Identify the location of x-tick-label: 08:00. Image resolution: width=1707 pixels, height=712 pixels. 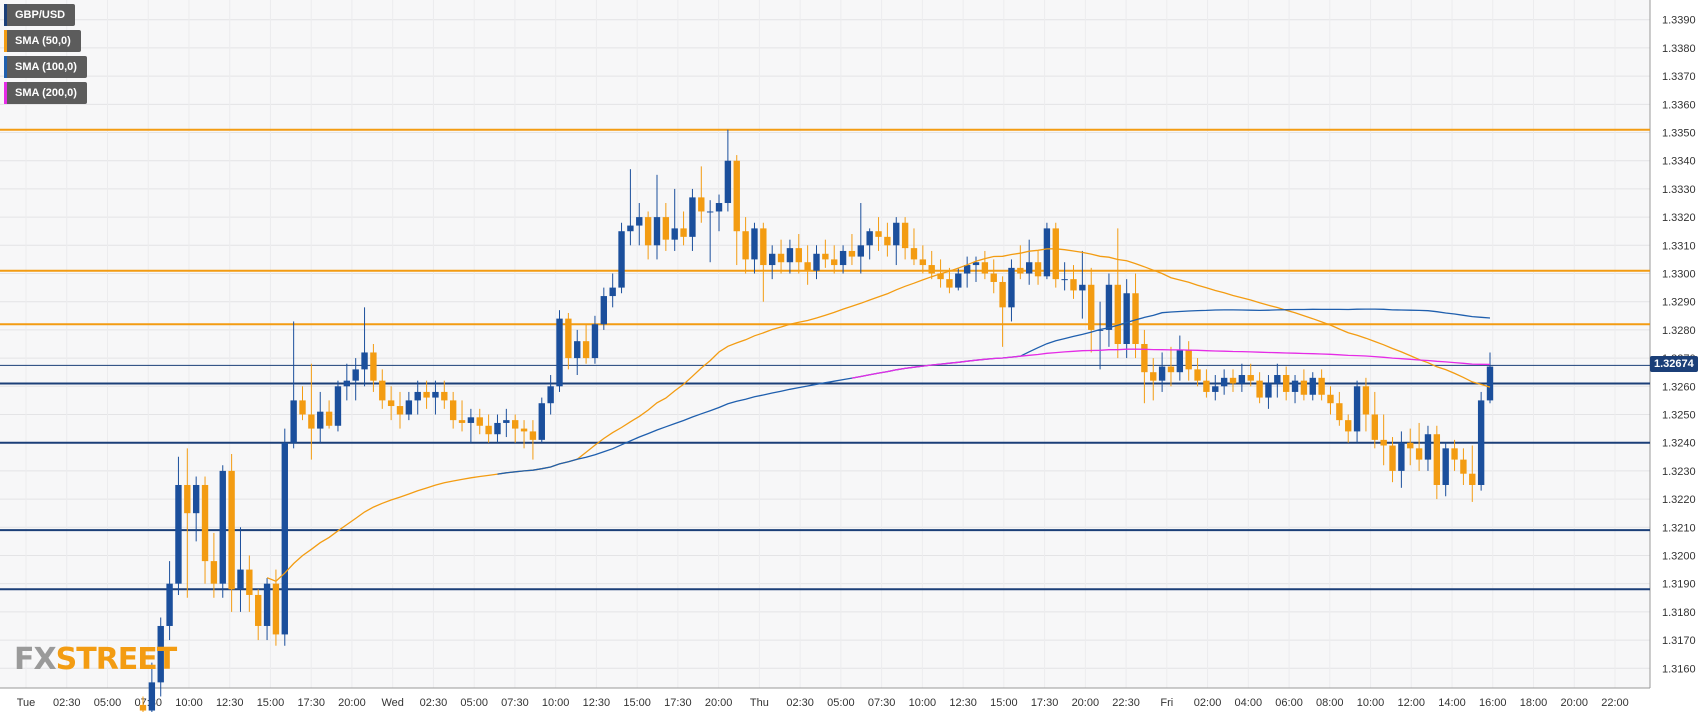
(1330, 703).